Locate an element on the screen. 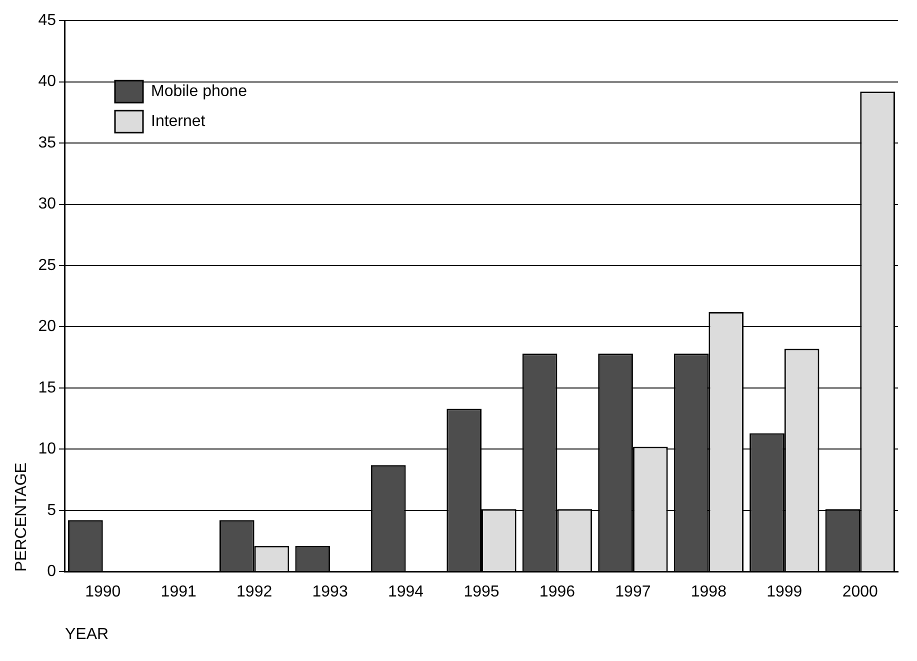  y-tick-label: 40 is located at coordinates (47, 81).